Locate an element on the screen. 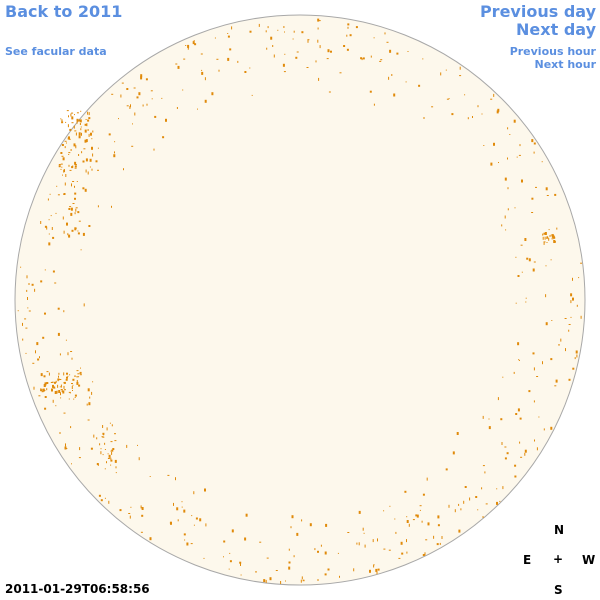 The image size is (600, 600). compass-south-label: S is located at coordinates (558, 590).